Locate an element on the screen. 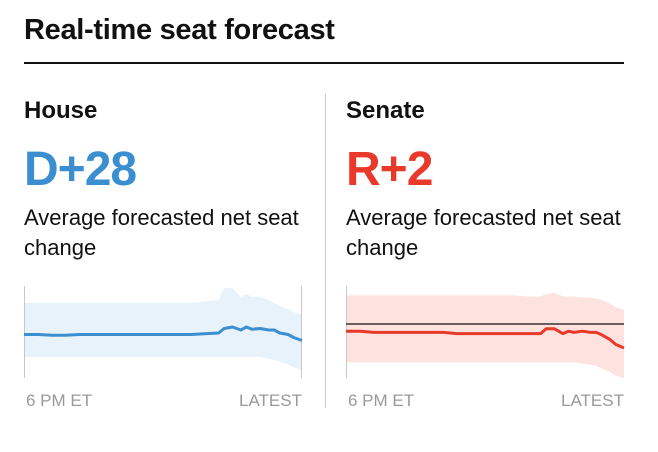 The width and height of the screenshot is (658, 452). house-forecast-value: D+28 is located at coordinates (80, 169).